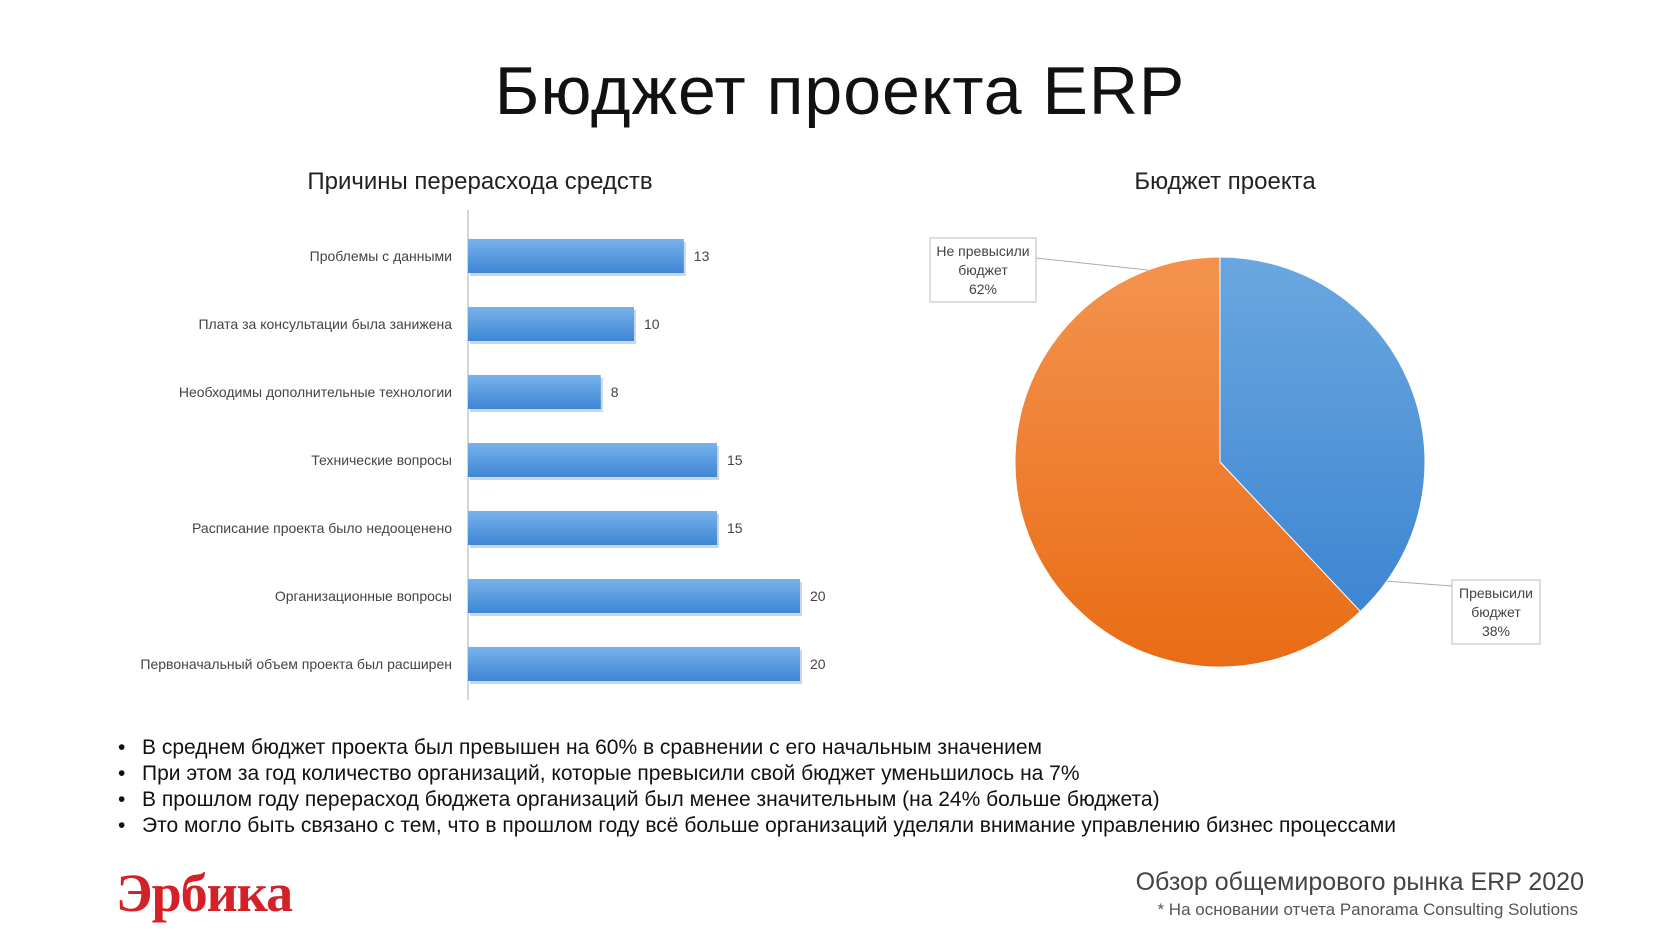 Image resolution: width=1680 pixels, height=945 pixels. Describe the element at coordinates (480, 181) in the screenshot. I see `bar-chart-title: Причины перерасхода средств` at that location.